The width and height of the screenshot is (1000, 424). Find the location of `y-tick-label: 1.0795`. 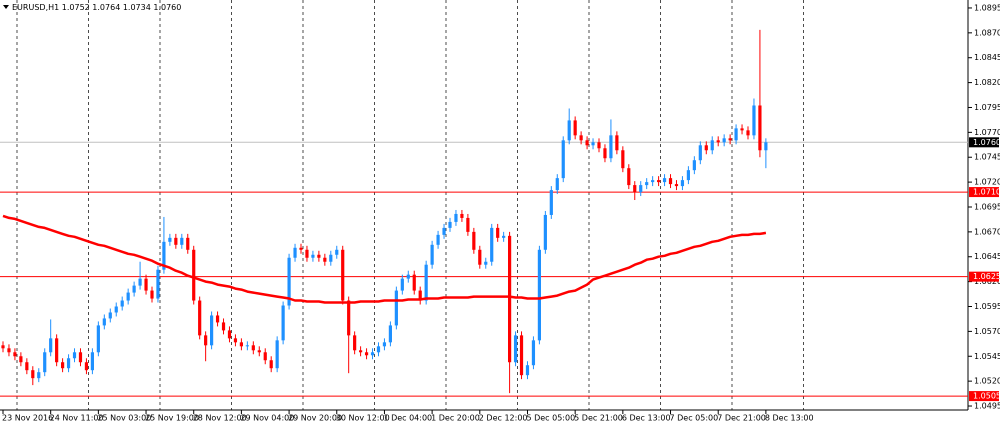

y-tick-label: 1.0795 is located at coordinates (987, 107).